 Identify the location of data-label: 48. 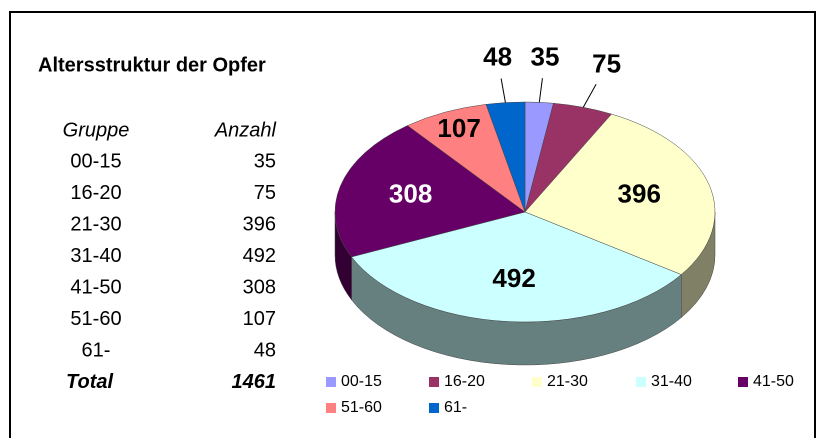
(497, 57).